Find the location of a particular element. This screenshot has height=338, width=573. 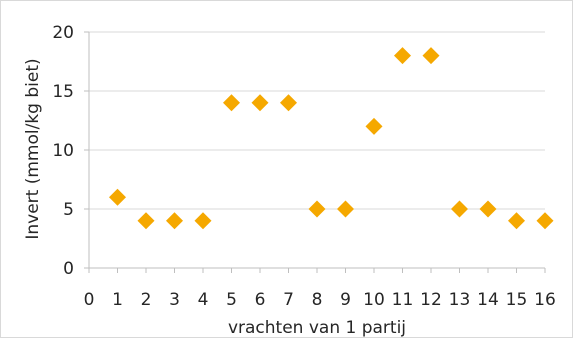

x-tick-label-8: 8 is located at coordinates (317, 300).